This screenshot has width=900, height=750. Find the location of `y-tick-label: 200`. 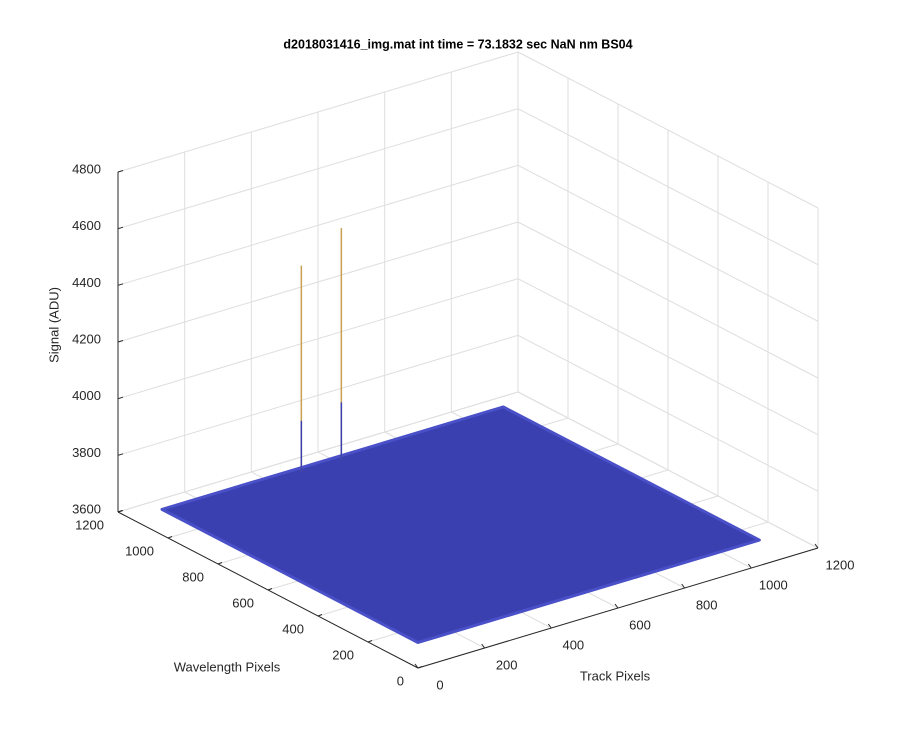

y-tick-label: 200 is located at coordinates (343, 654).